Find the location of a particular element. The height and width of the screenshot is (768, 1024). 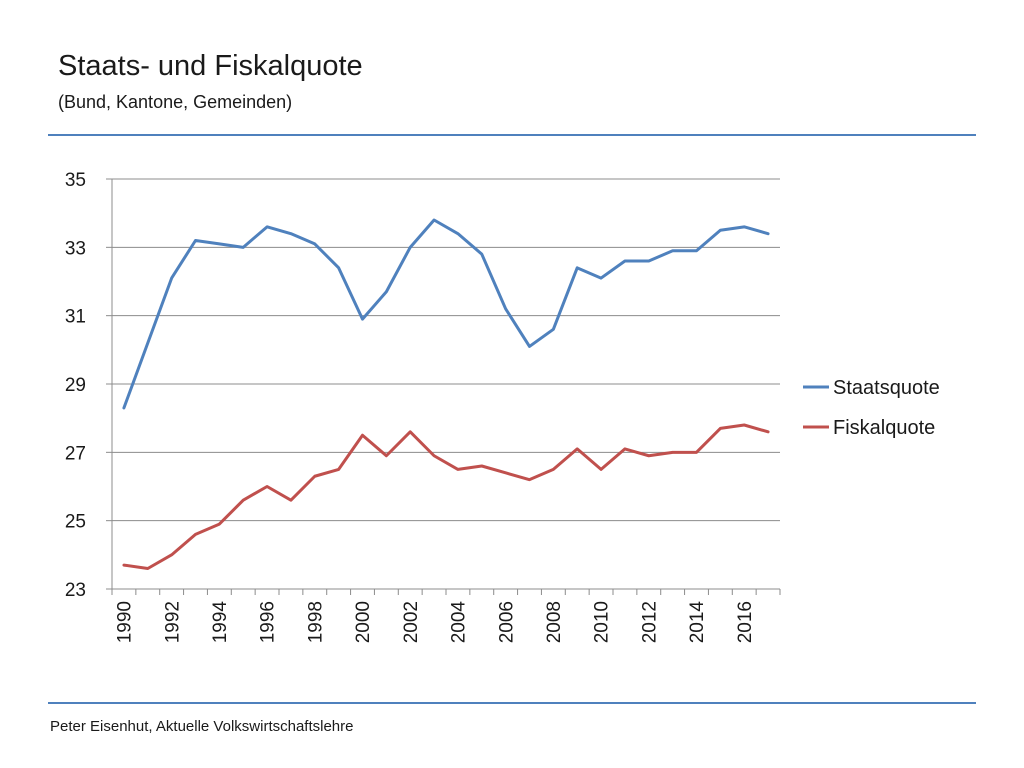

x-tick-label: 2006 is located at coordinates (506, 622).